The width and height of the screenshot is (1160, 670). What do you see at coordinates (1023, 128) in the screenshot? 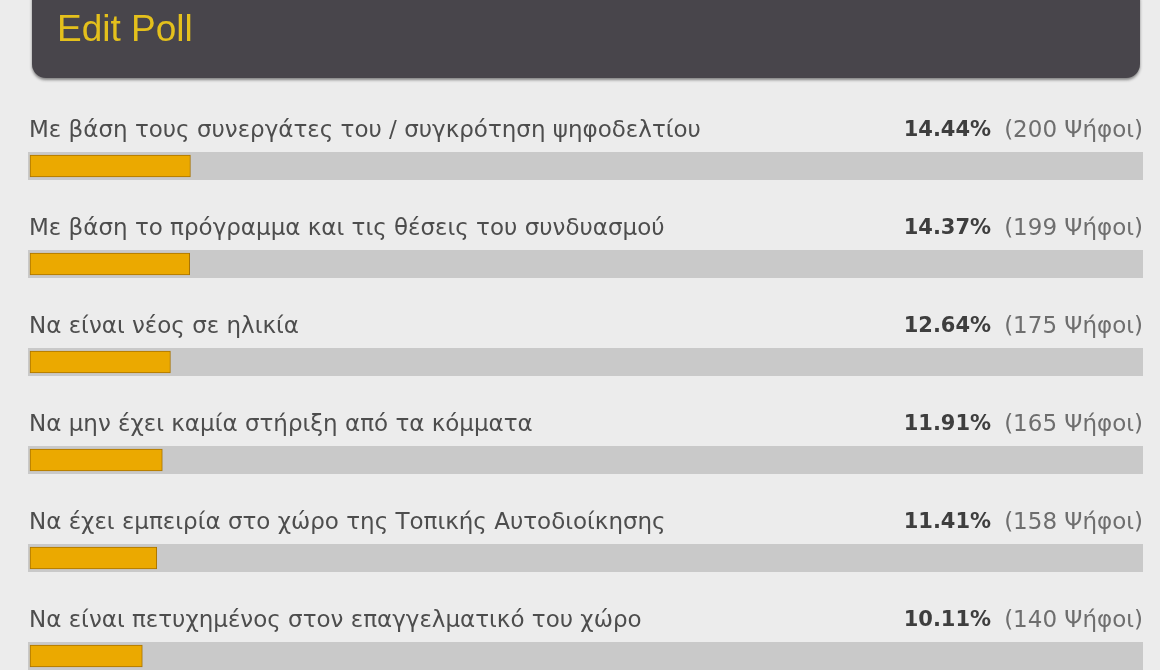
I see `data-label: 14.44% (200 Ψήφοι)` at bounding box center [1023, 128].